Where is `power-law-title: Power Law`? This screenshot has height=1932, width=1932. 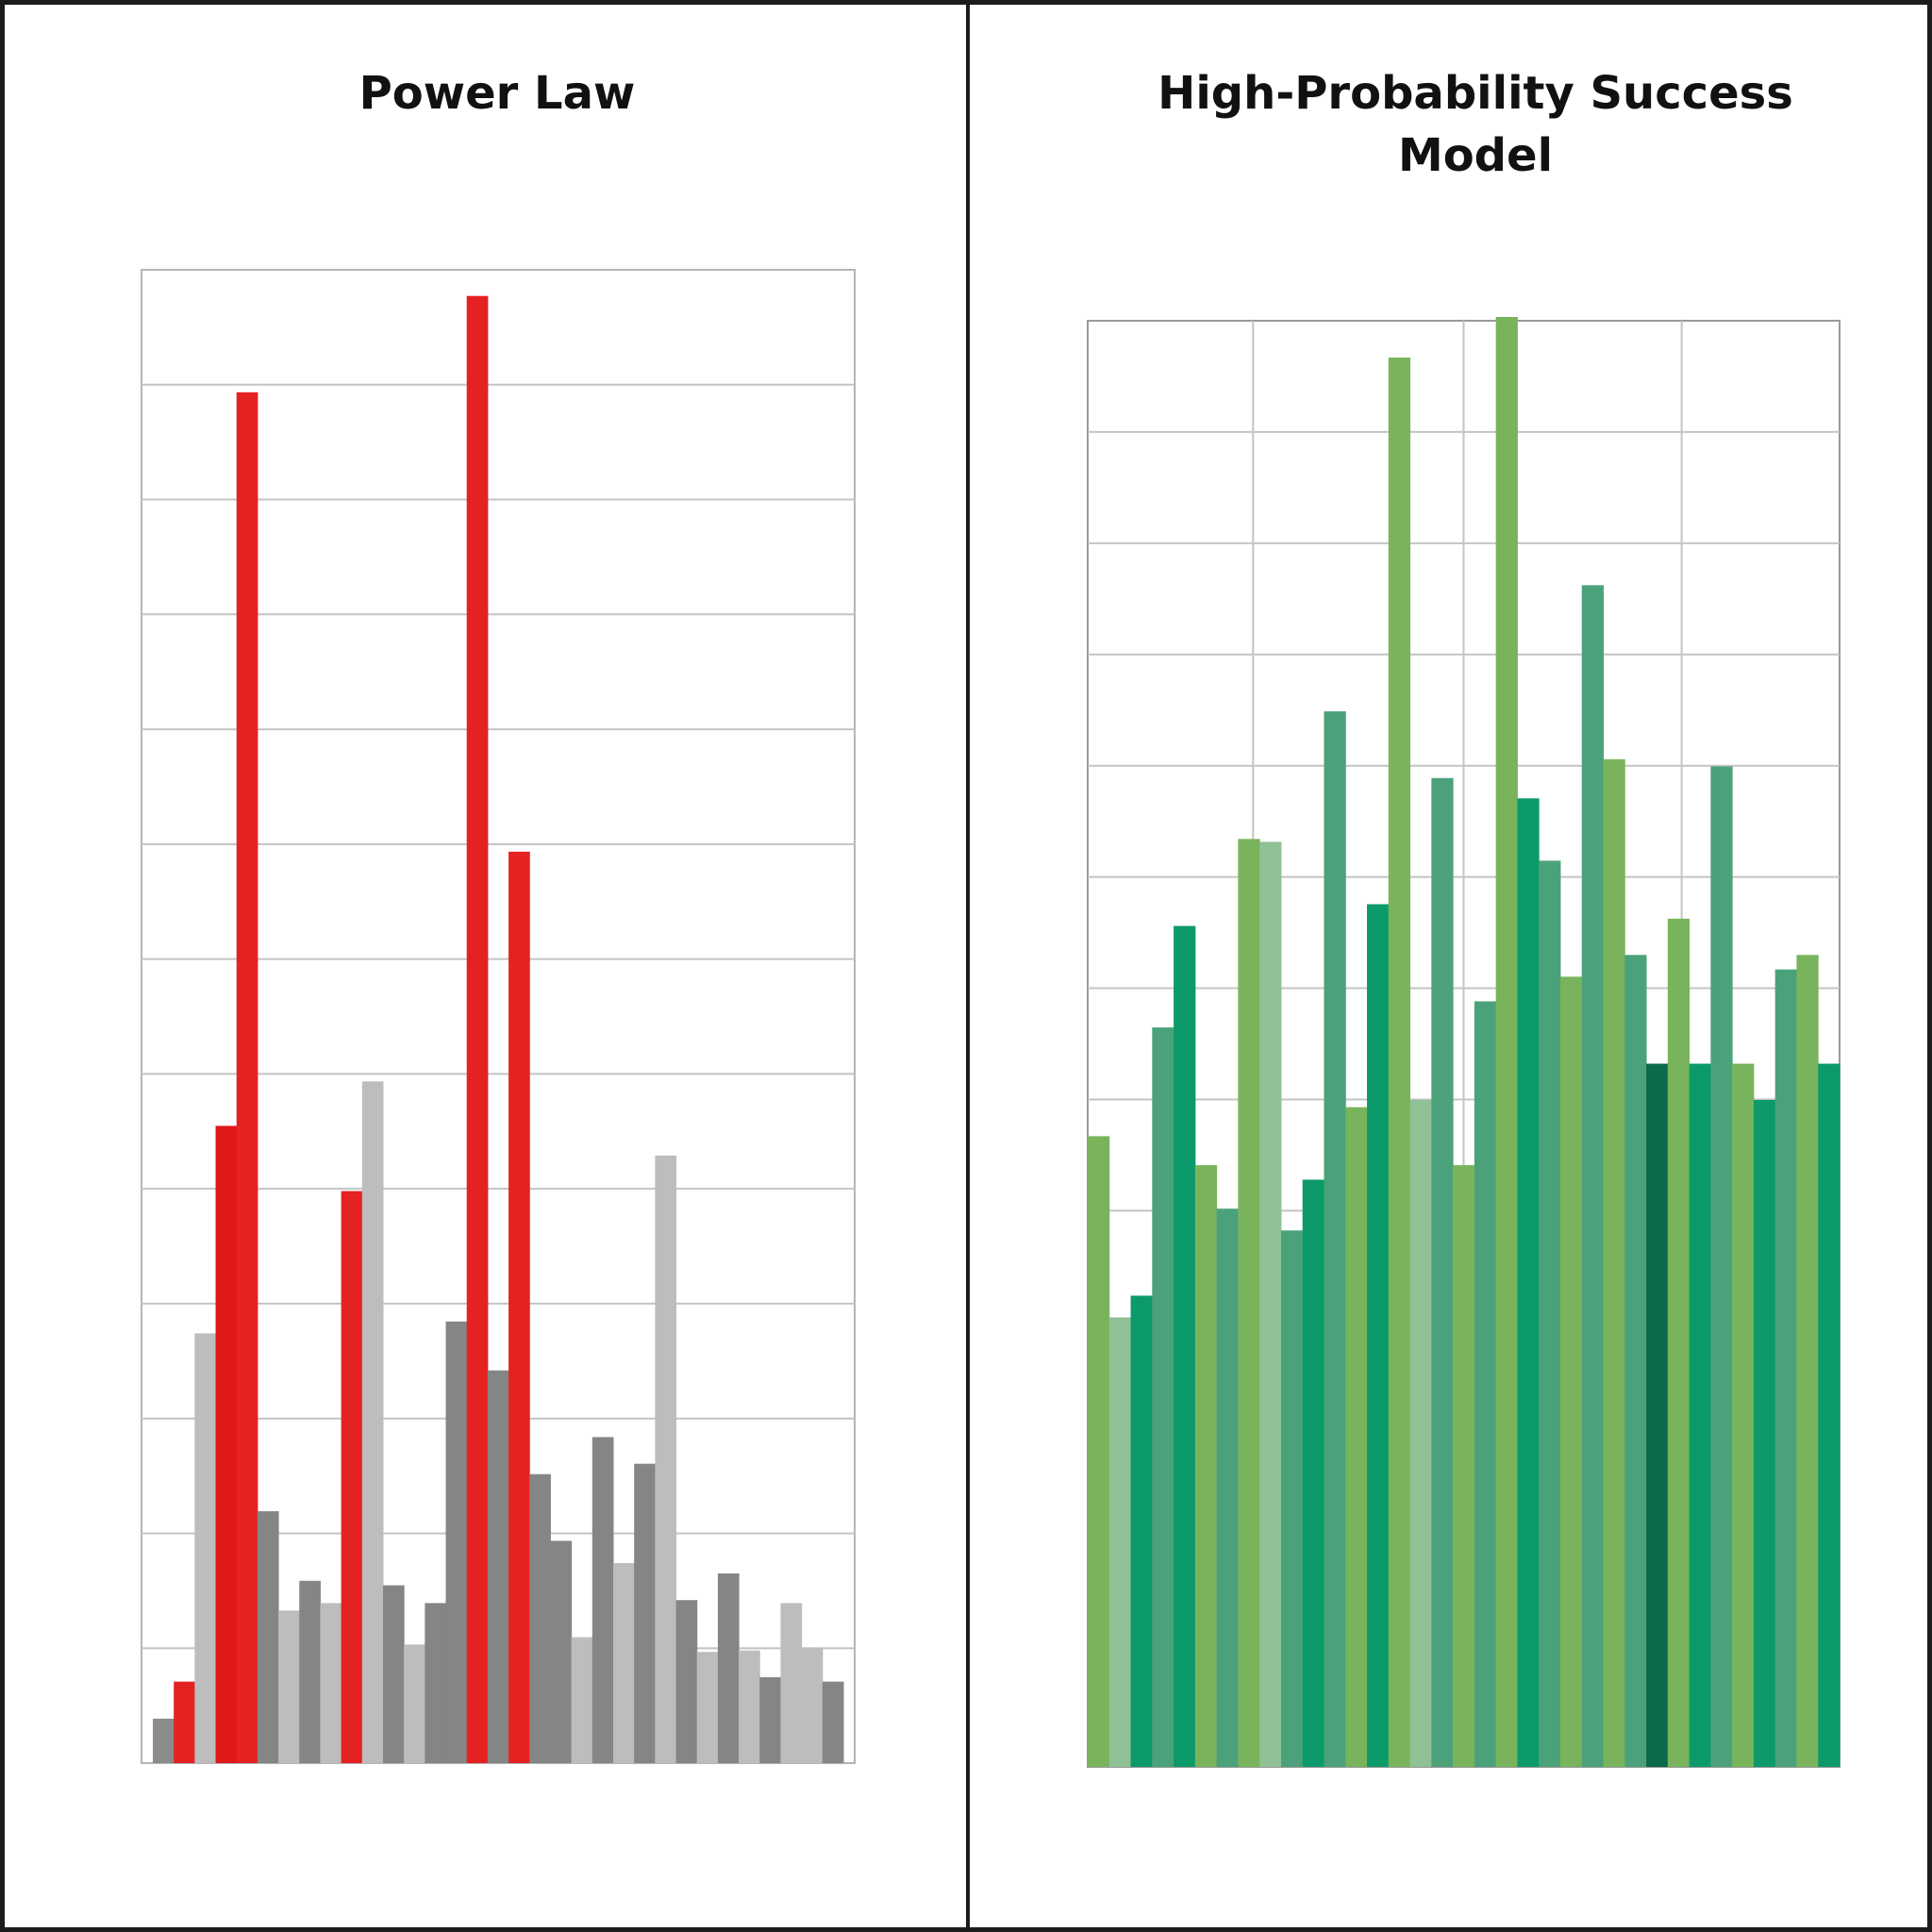
power-law-title: Power Law is located at coordinates (497, 94).